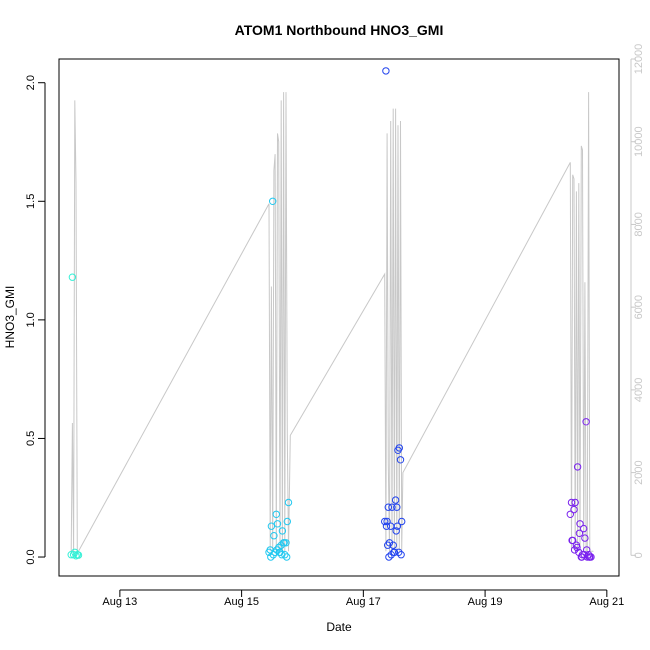 This screenshot has height=650, width=650. Describe the element at coordinates (119, 602) in the screenshot. I see `x-tick-label: Aug 13` at that location.